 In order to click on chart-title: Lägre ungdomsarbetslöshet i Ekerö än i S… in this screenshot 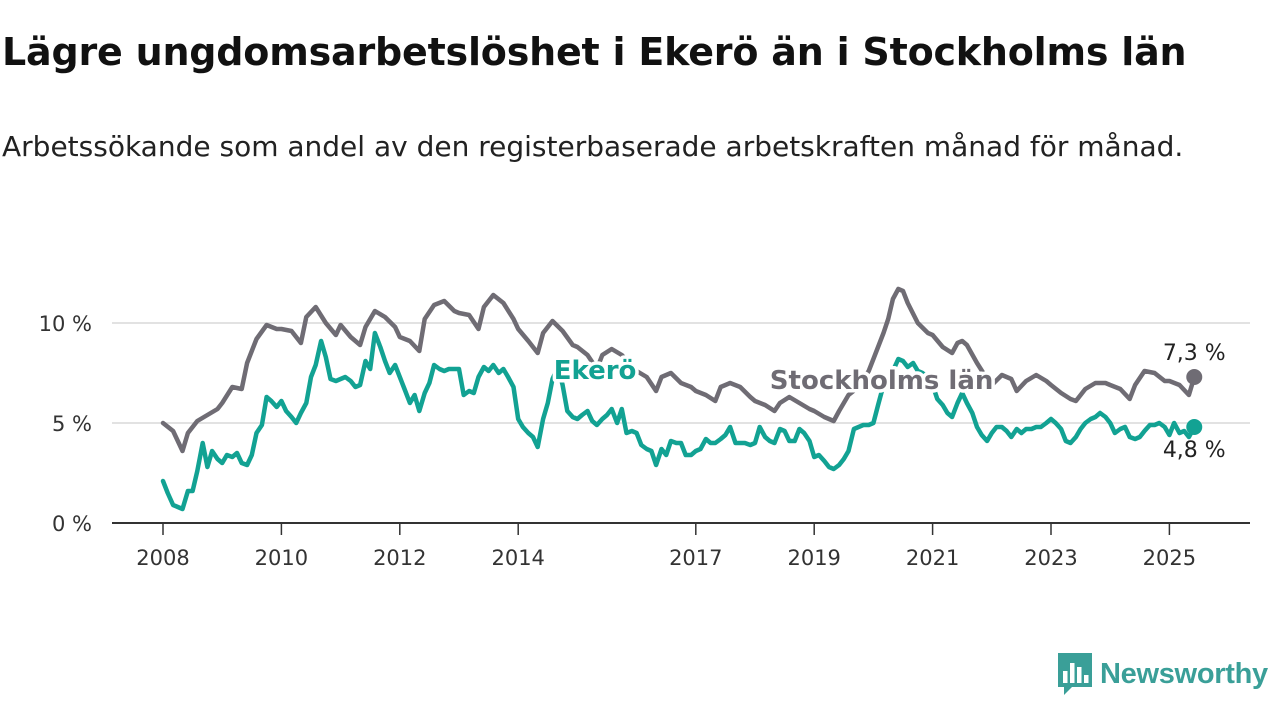, I will do `click(594, 52)`.